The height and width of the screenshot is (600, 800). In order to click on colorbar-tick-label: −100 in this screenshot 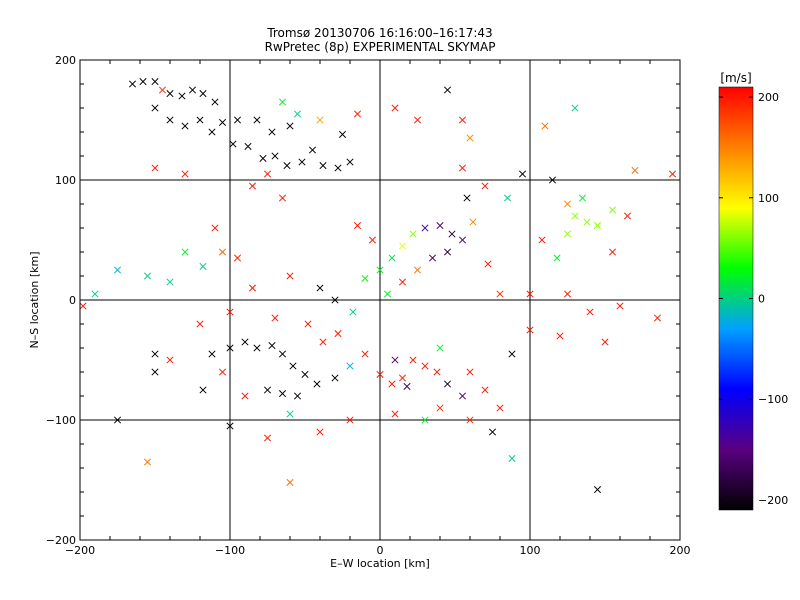, I will do `click(773, 399)`.